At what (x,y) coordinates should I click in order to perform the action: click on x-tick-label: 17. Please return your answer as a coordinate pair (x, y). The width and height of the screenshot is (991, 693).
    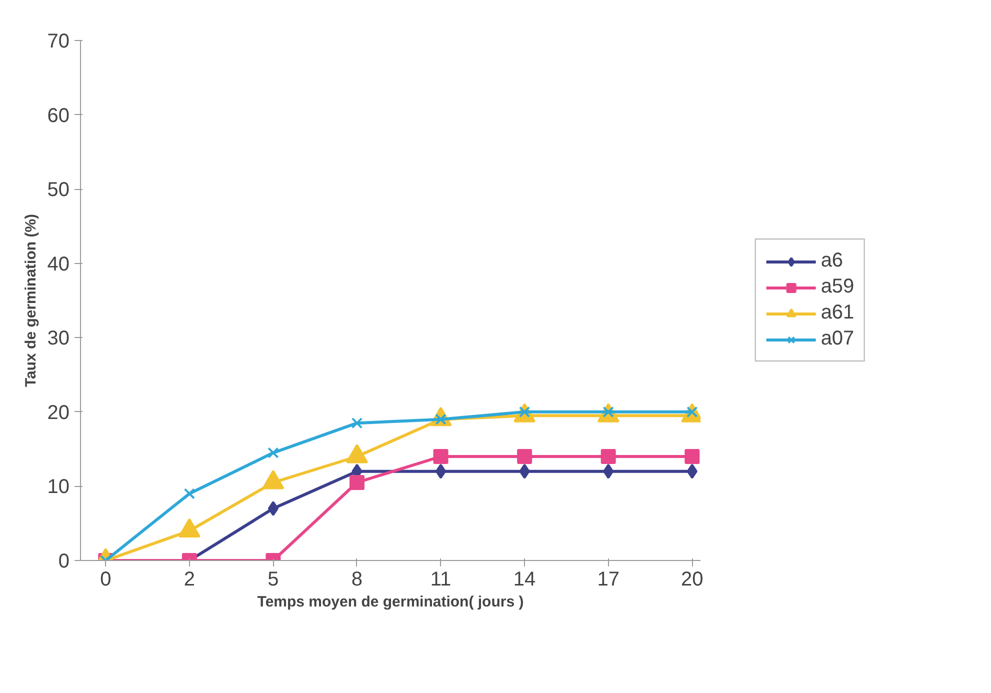
    Looking at the image, I should click on (608, 579).